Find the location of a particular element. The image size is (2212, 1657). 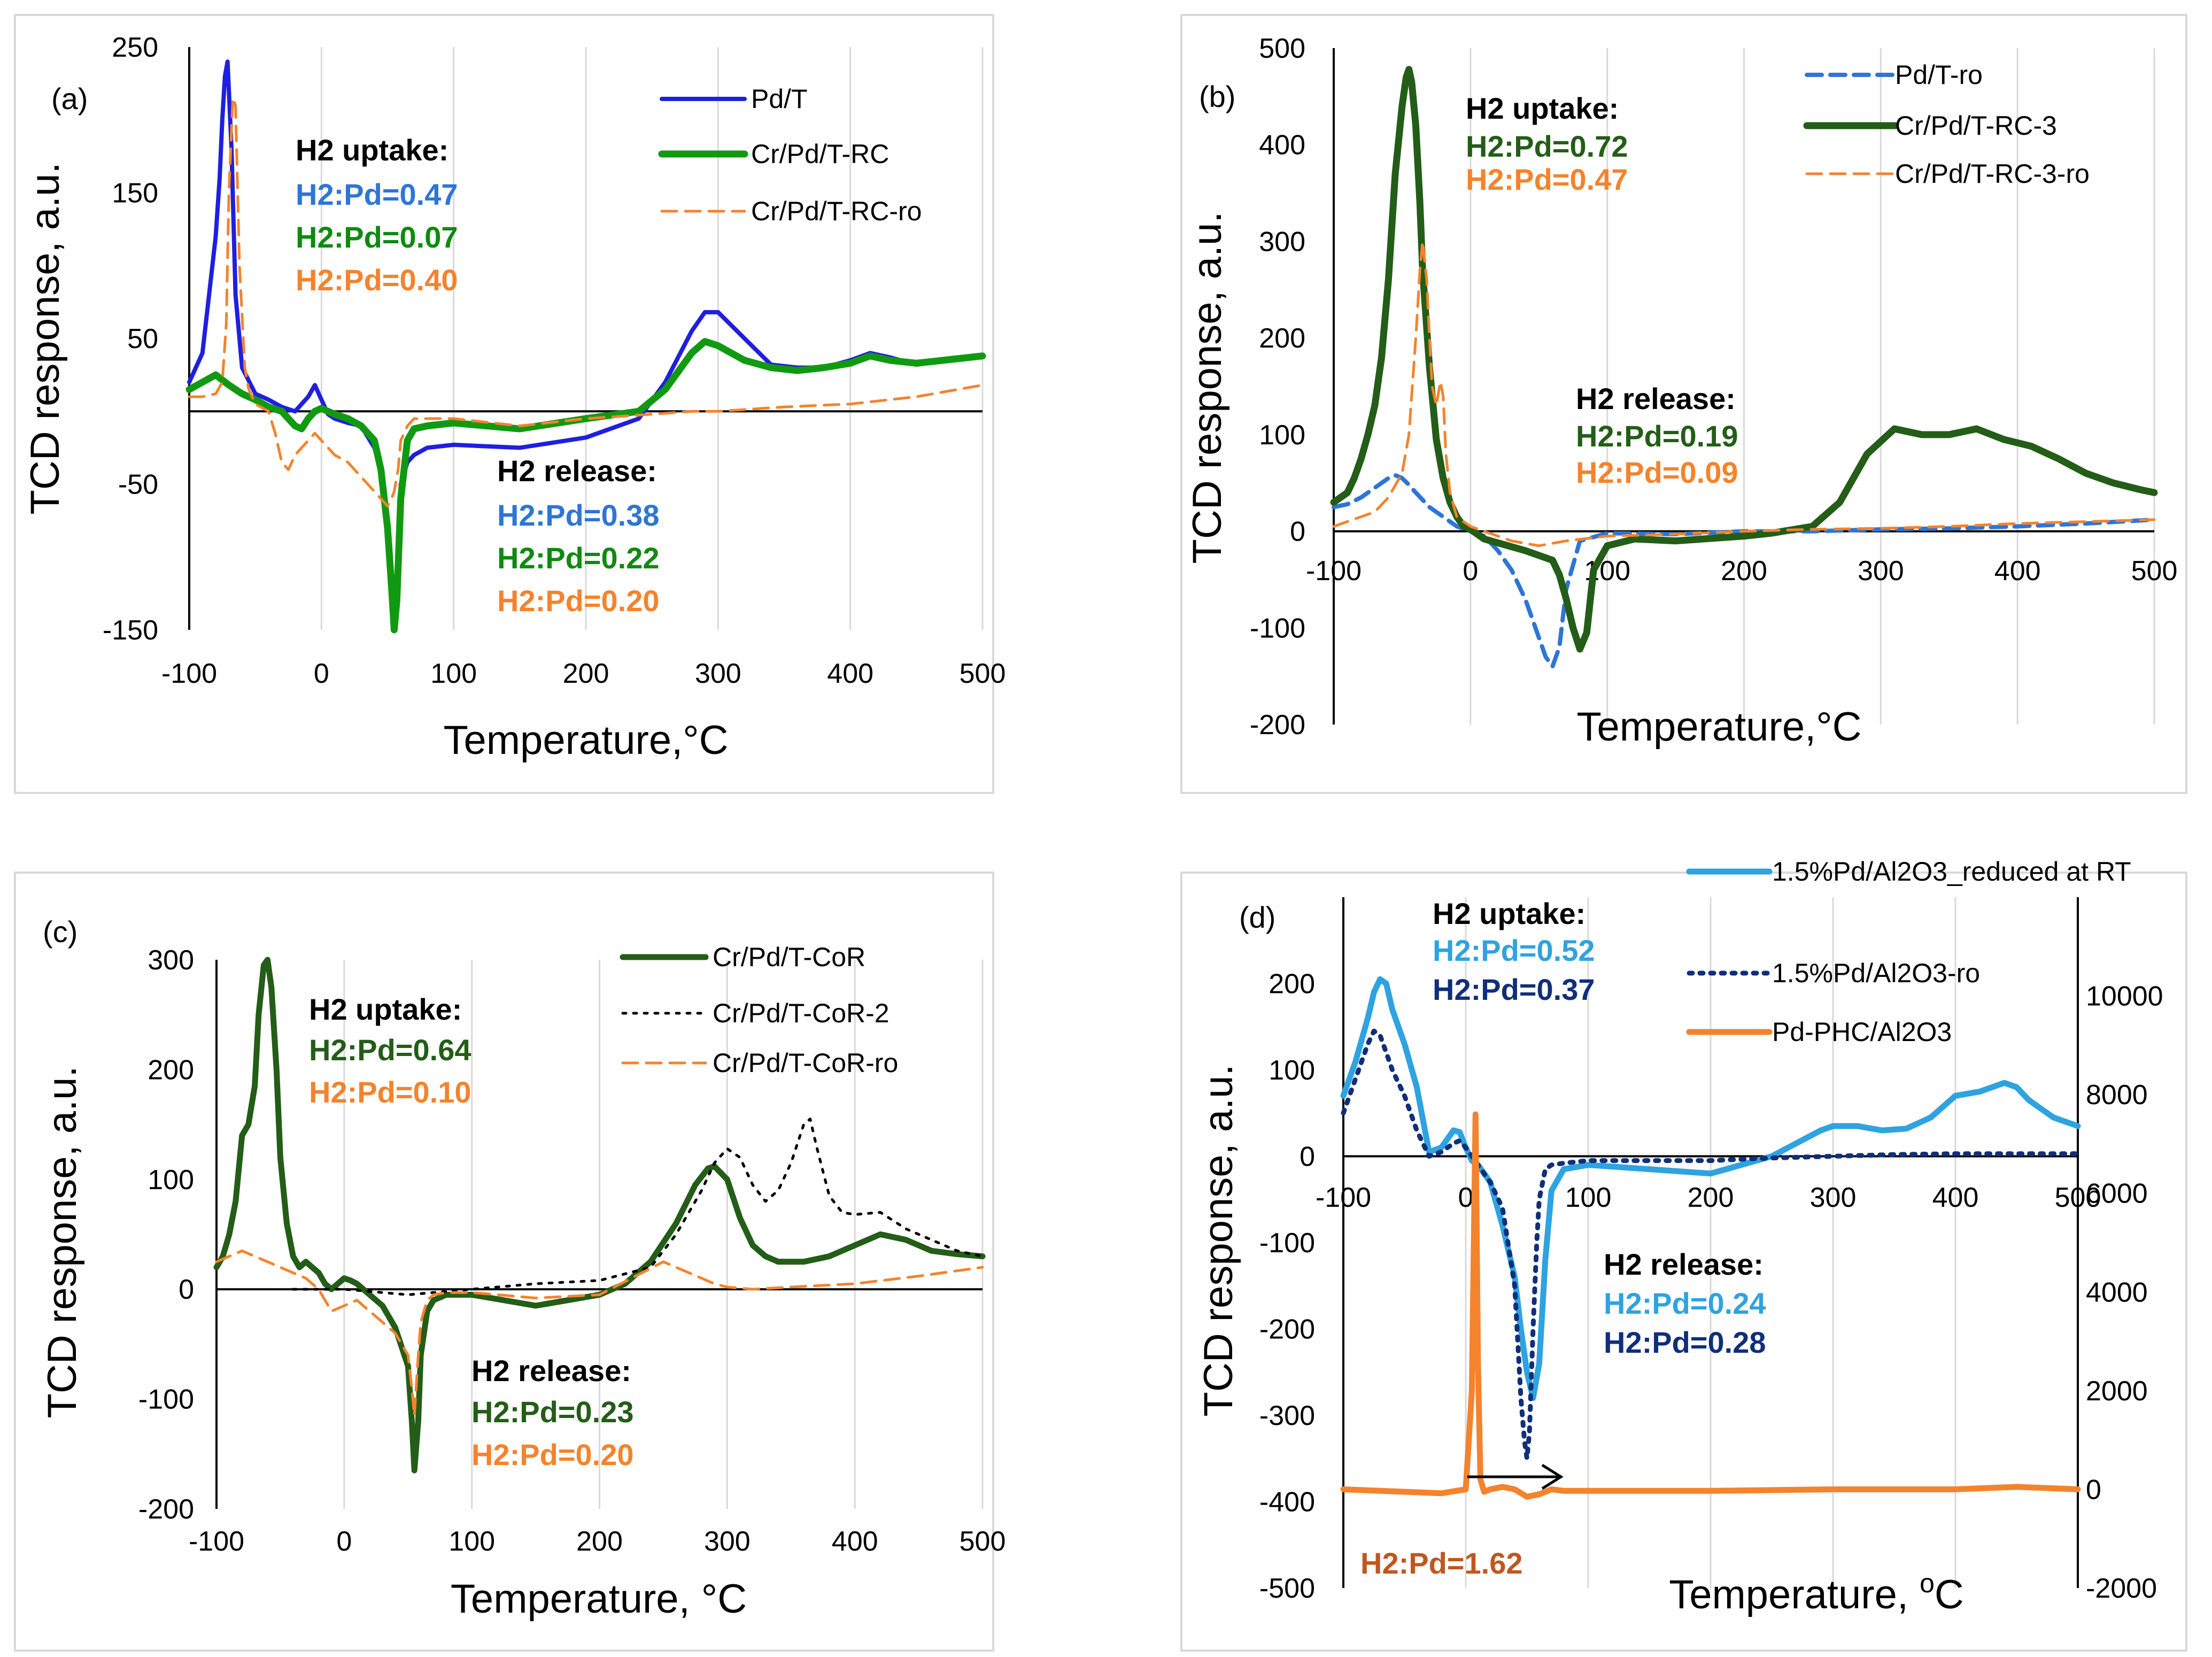

panel-label: (a) is located at coordinates (70, 98).